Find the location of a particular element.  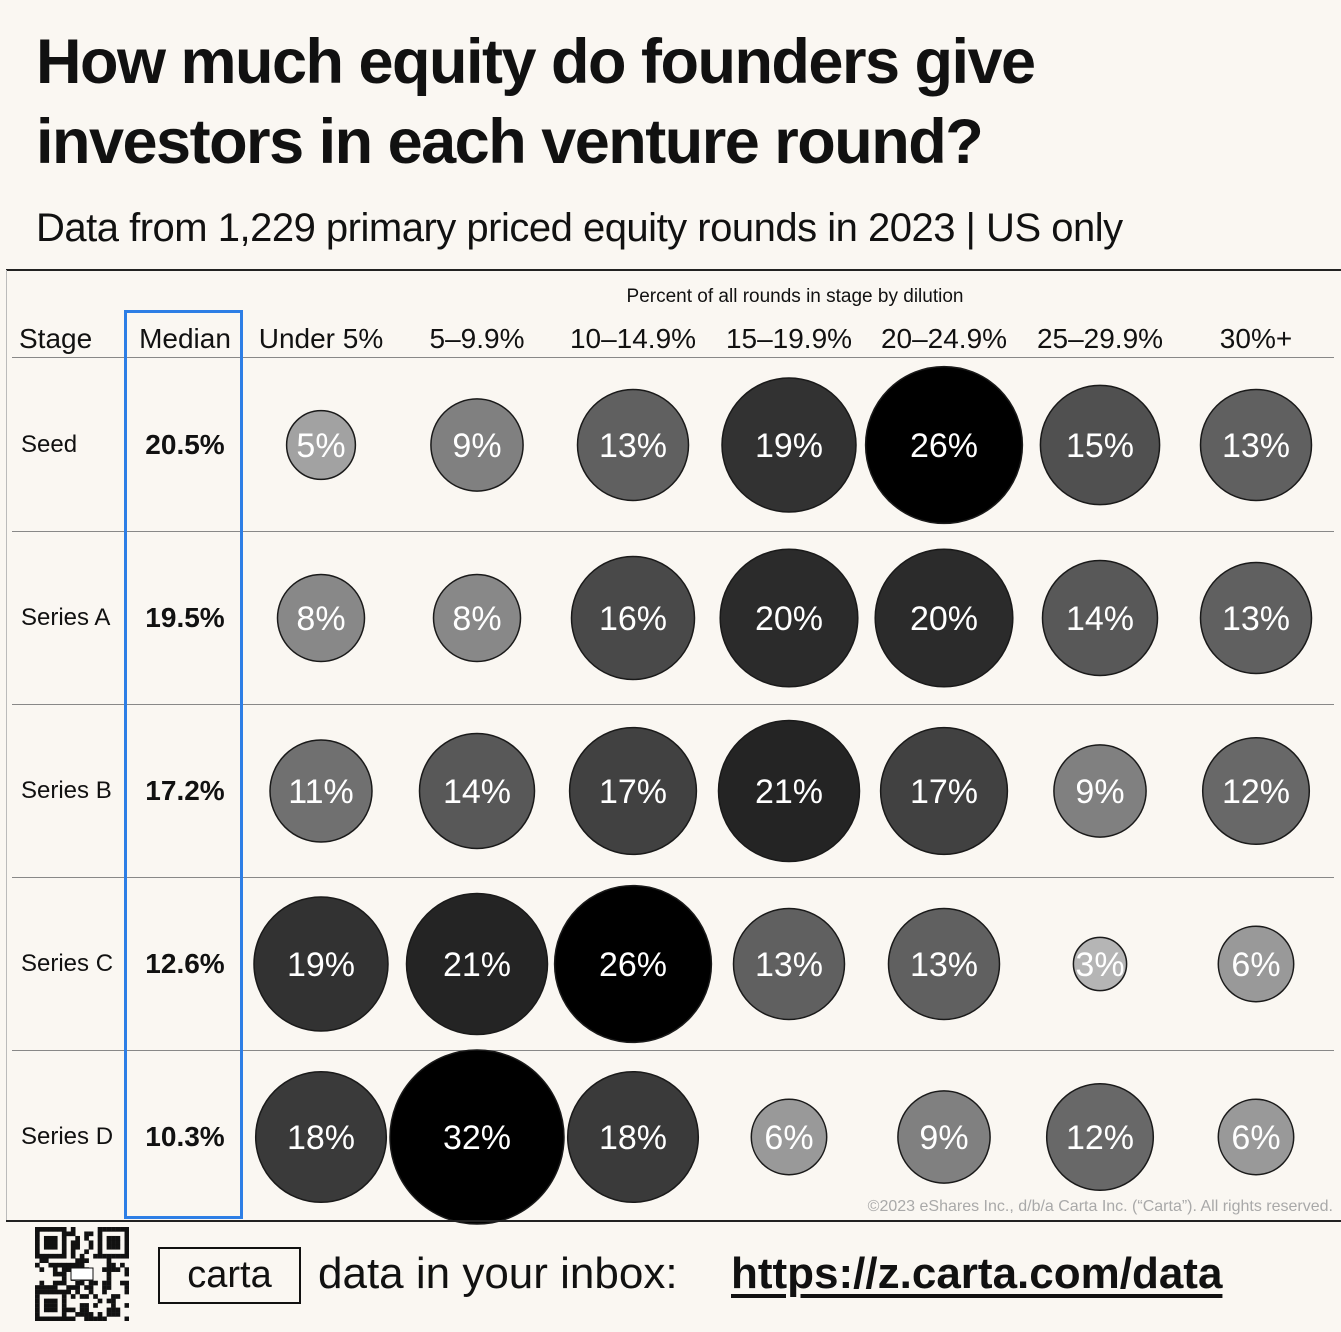

column-header-3: 15–19.9% is located at coordinates (789, 338).